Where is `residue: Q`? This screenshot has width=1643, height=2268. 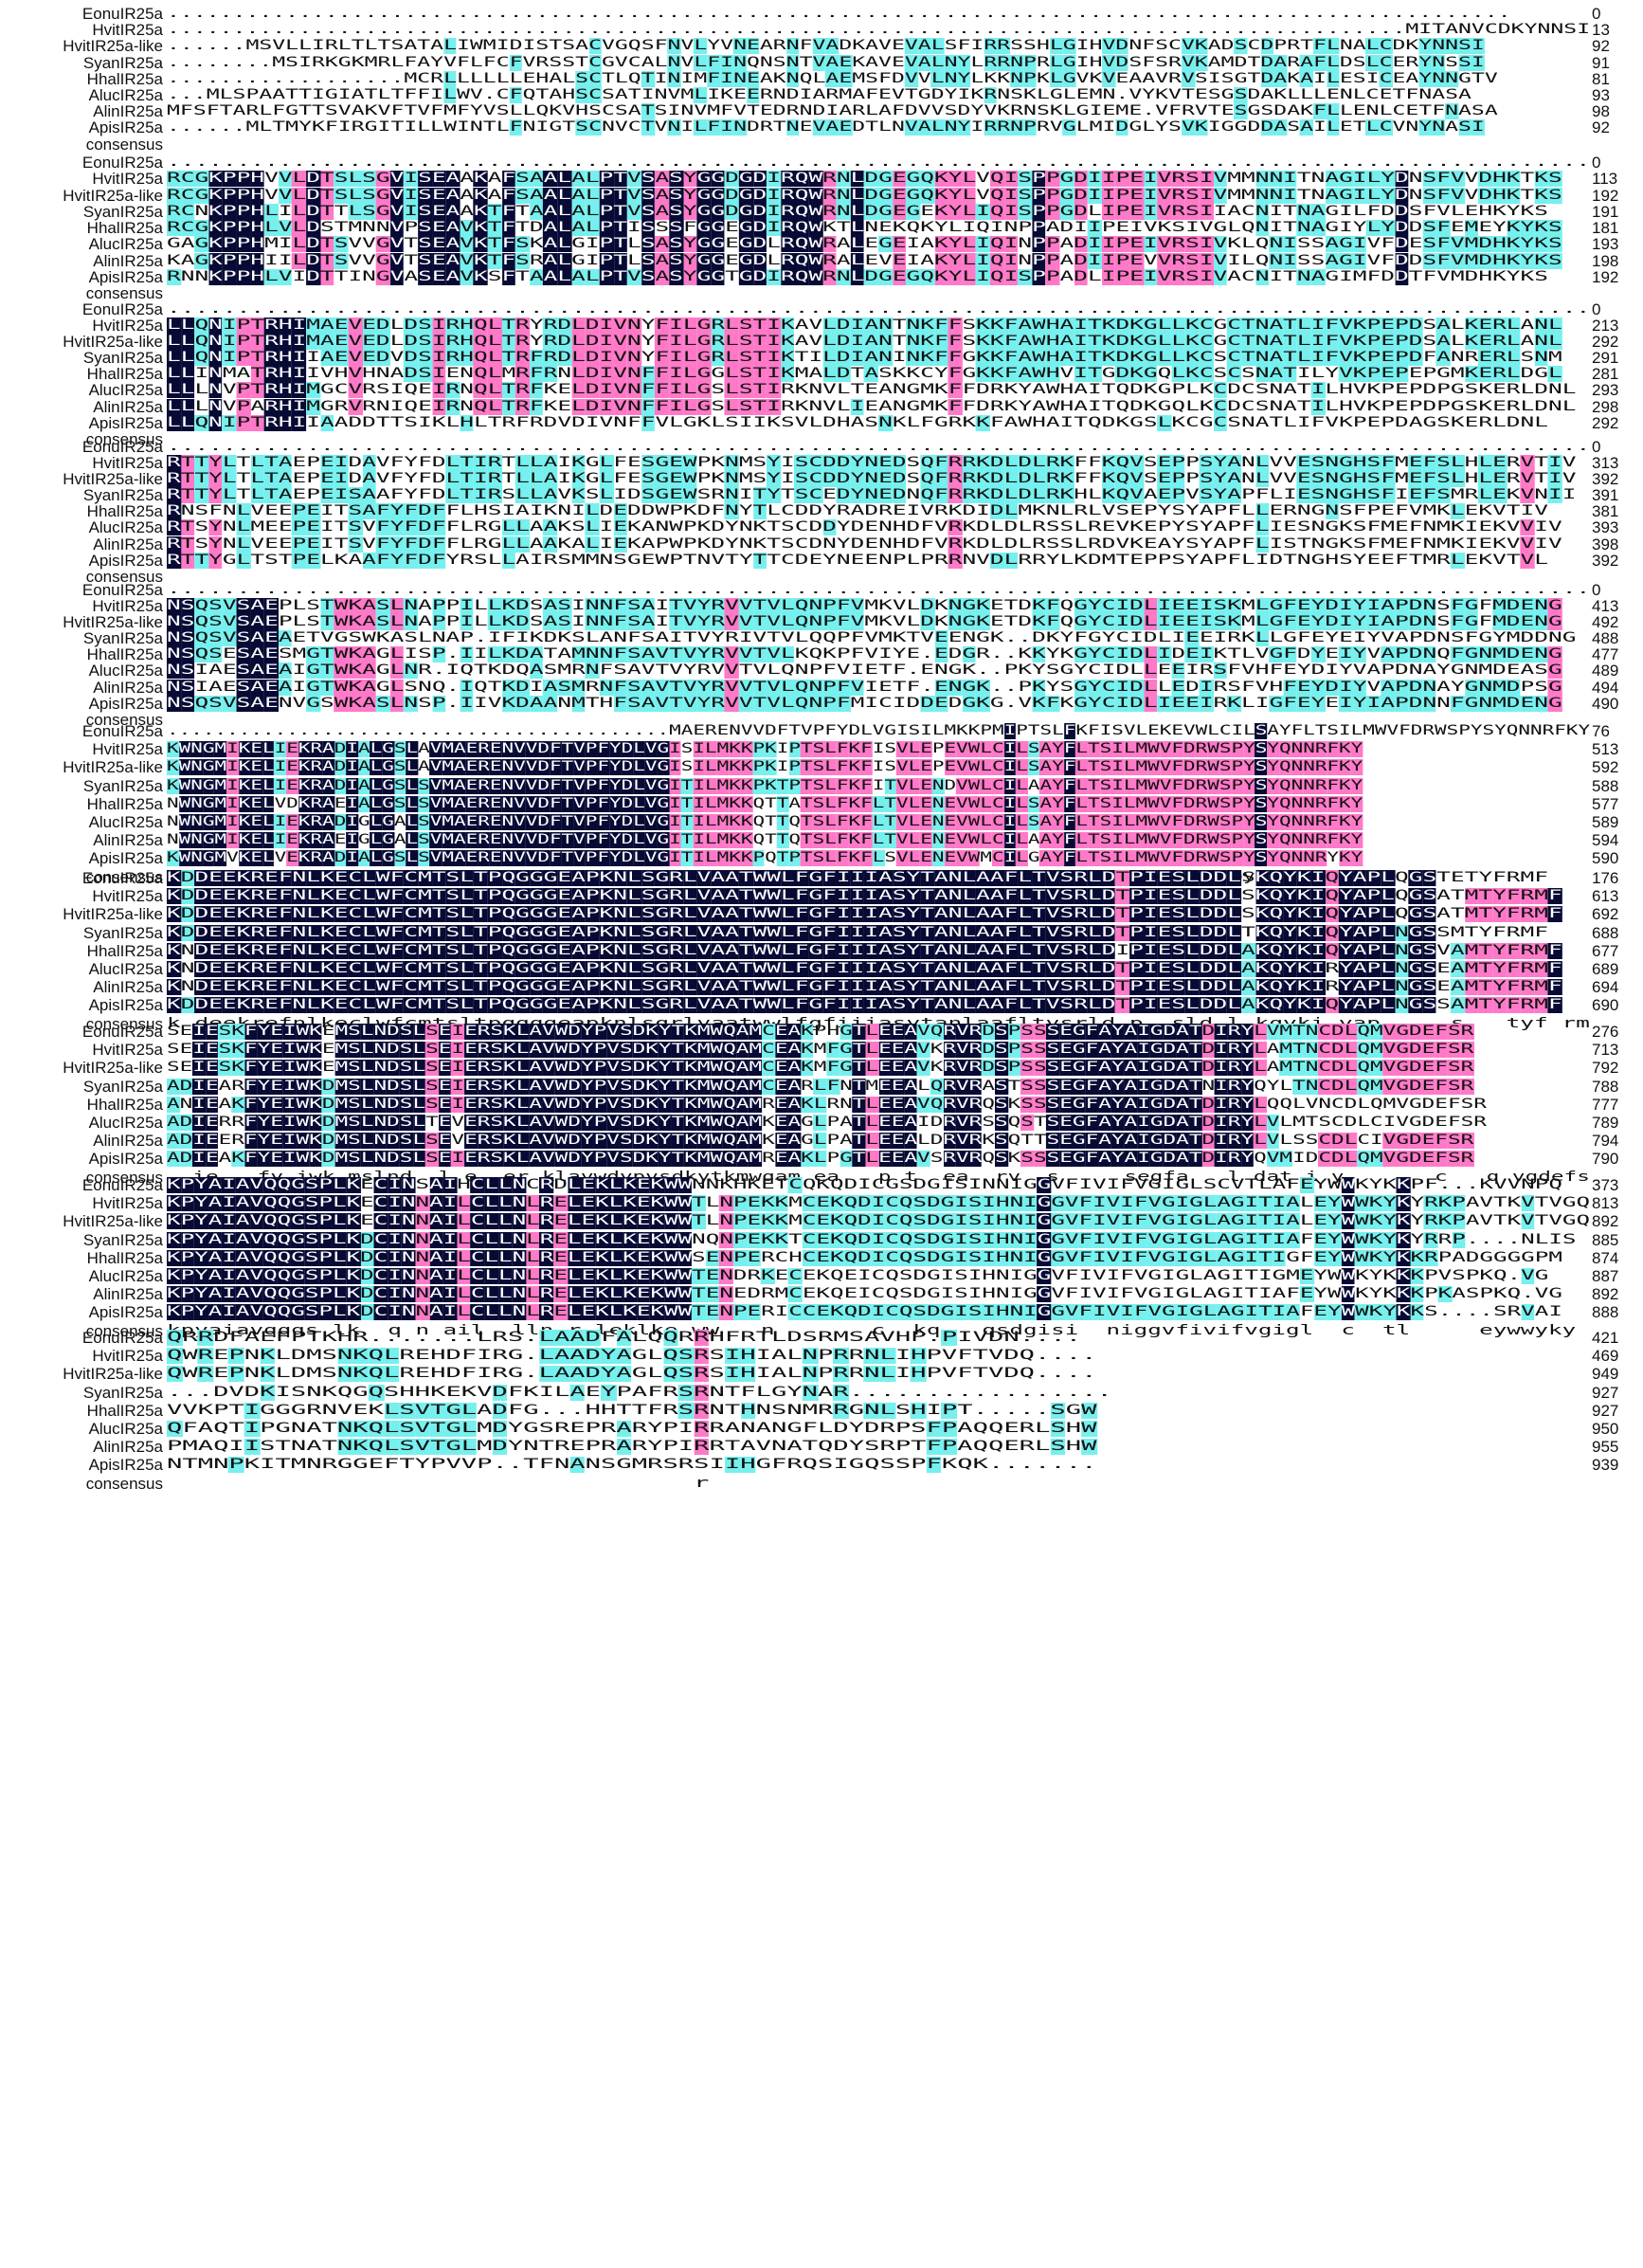
residue: Q is located at coordinates (1262, 260).